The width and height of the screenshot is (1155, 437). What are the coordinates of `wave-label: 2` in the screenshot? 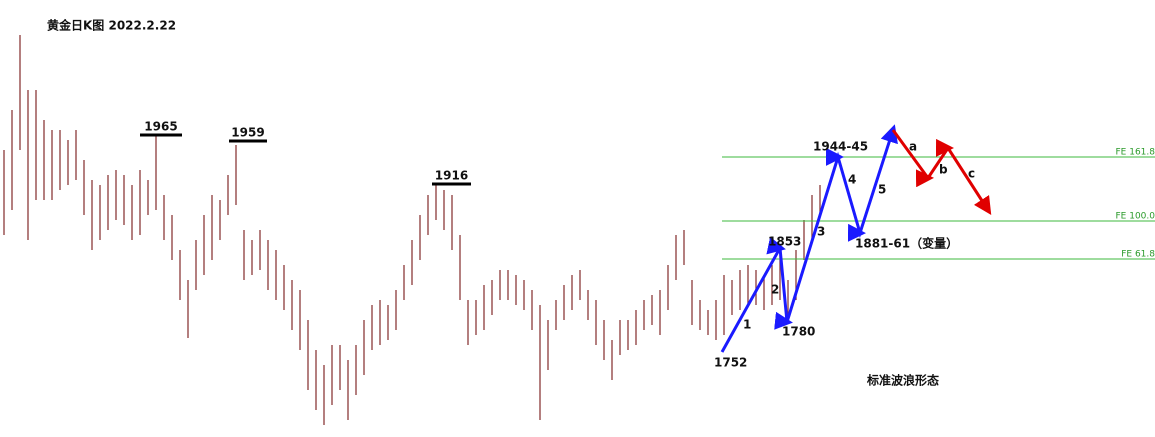 It's located at (775, 290).